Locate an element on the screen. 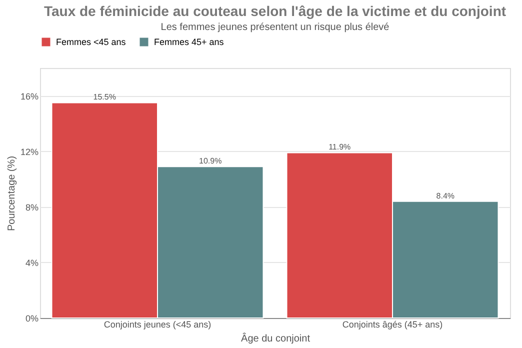 The image size is (522, 348). chart-title: Taux de féminicide au couteau selon l'âge de la victime et du conjoint is located at coordinates (275, 11).